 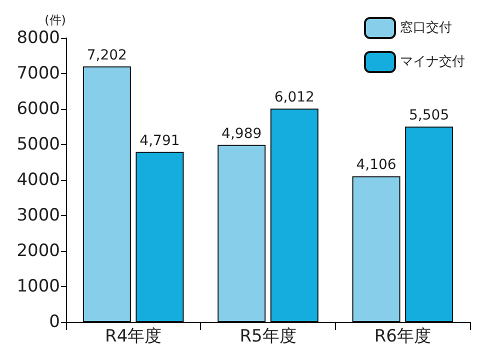 What do you see at coordinates (429, 116) in the screenshot?
I see `text: 5,505` at bounding box center [429, 116].